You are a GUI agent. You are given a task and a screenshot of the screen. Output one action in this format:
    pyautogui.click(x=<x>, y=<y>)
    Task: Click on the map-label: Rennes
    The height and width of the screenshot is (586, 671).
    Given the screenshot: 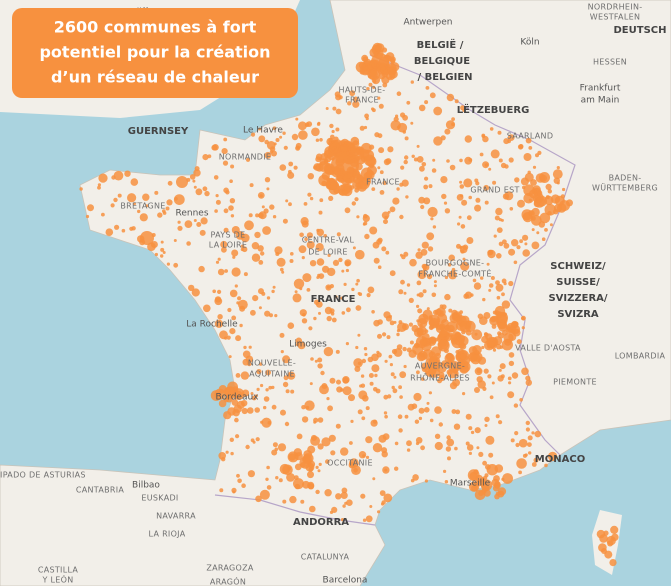 What is the action you would take?
    pyautogui.click(x=191, y=214)
    